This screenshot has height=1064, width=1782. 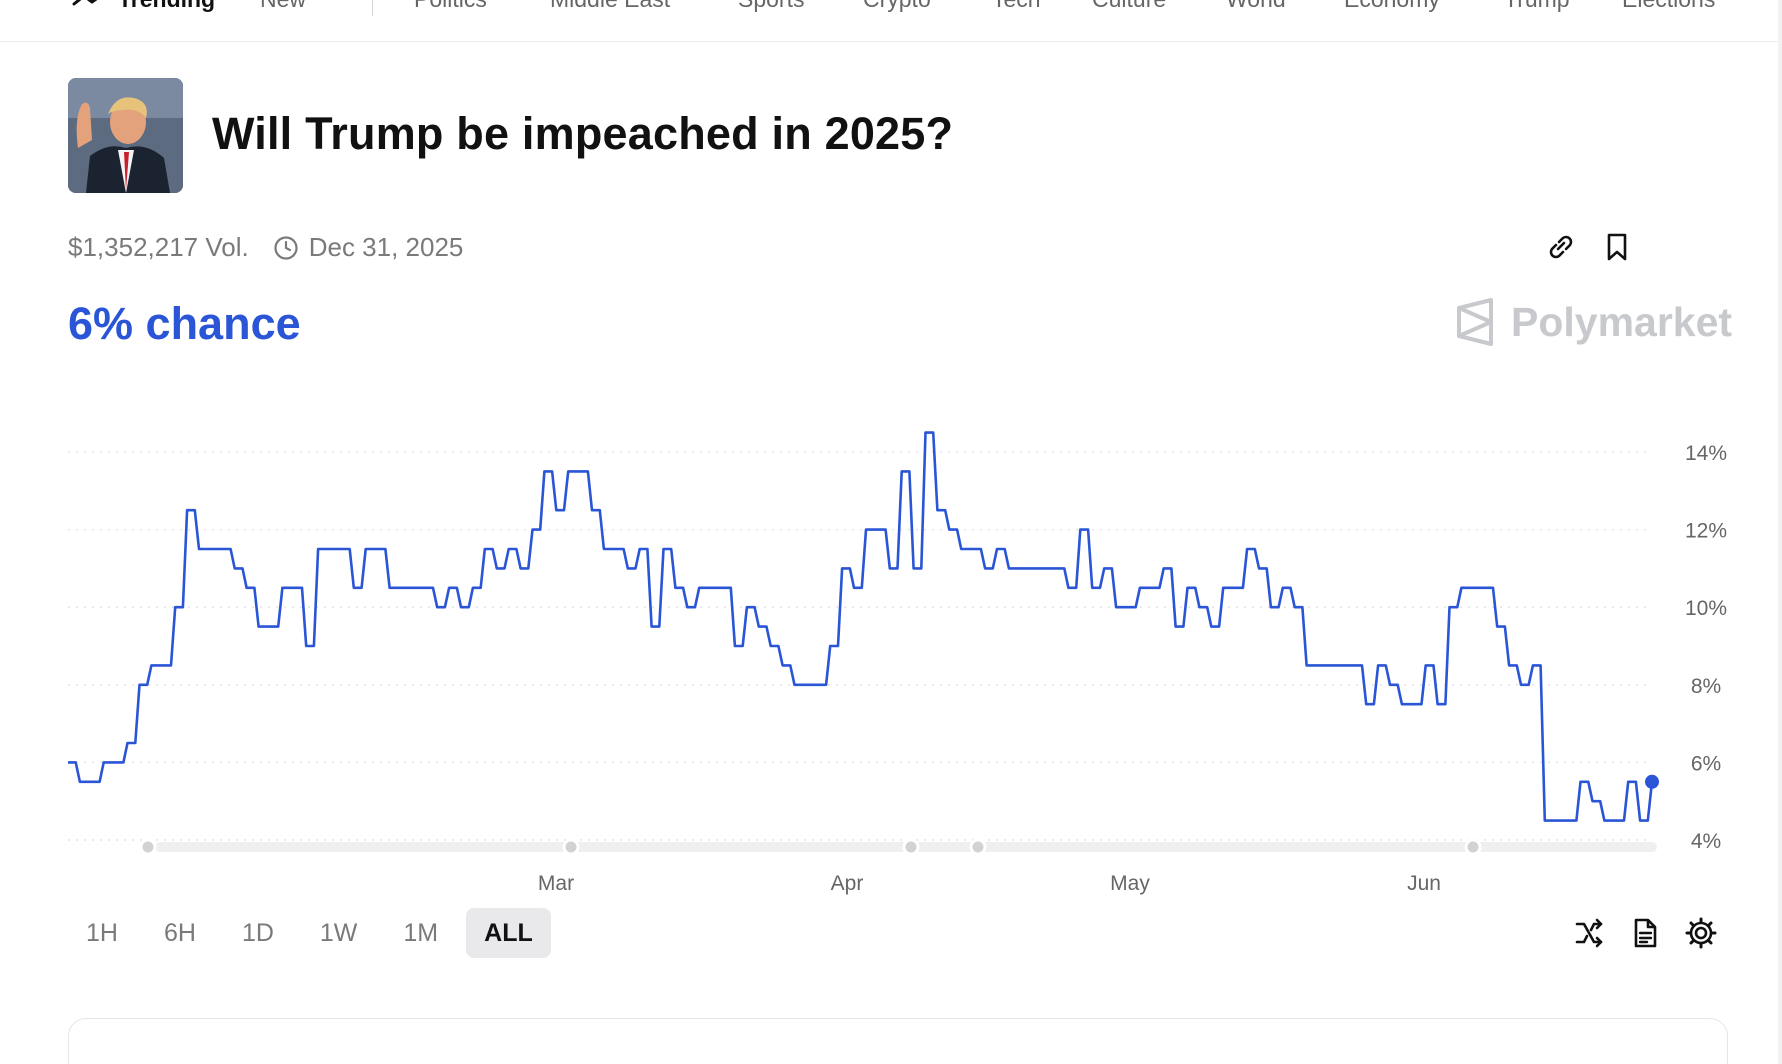 I want to click on copy-link-button, so click(x=1561, y=247).